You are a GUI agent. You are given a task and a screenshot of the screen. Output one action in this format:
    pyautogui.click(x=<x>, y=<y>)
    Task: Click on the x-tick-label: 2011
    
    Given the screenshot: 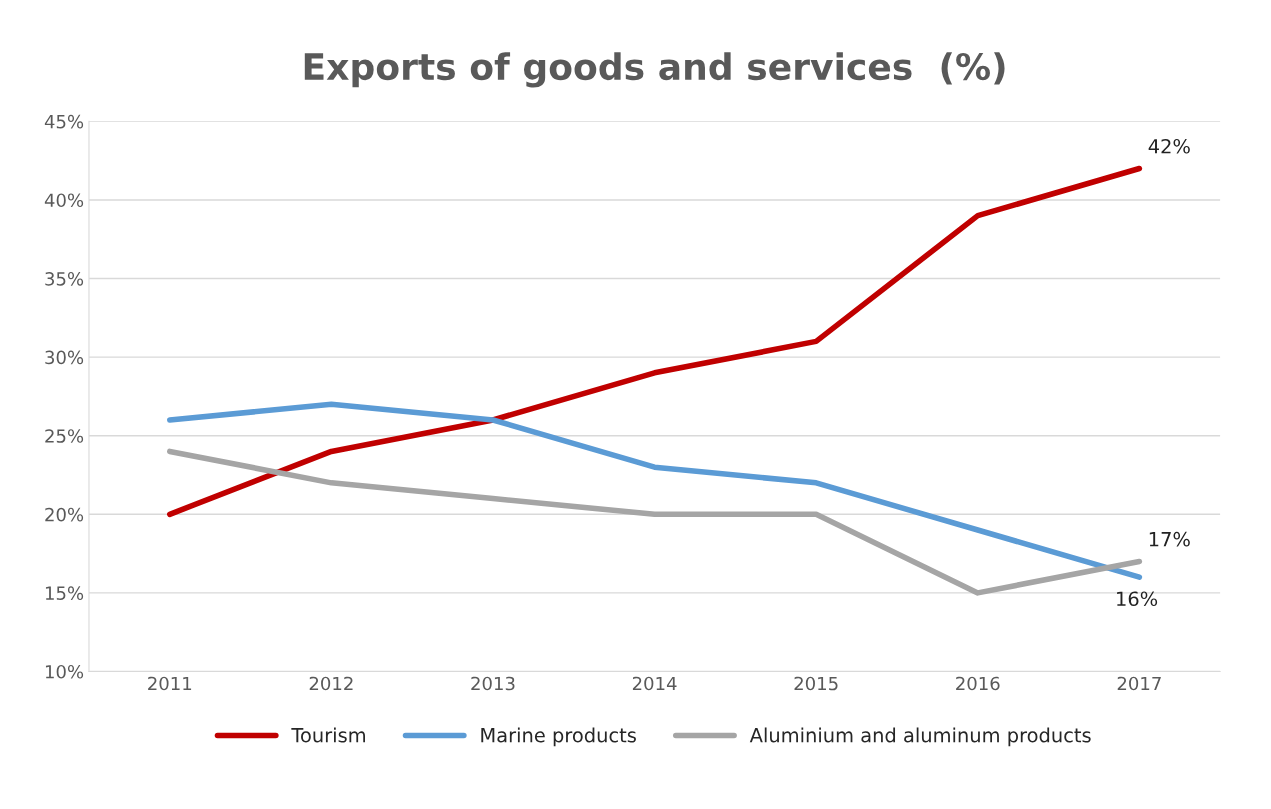 What is the action you would take?
    pyautogui.click(x=170, y=683)
    